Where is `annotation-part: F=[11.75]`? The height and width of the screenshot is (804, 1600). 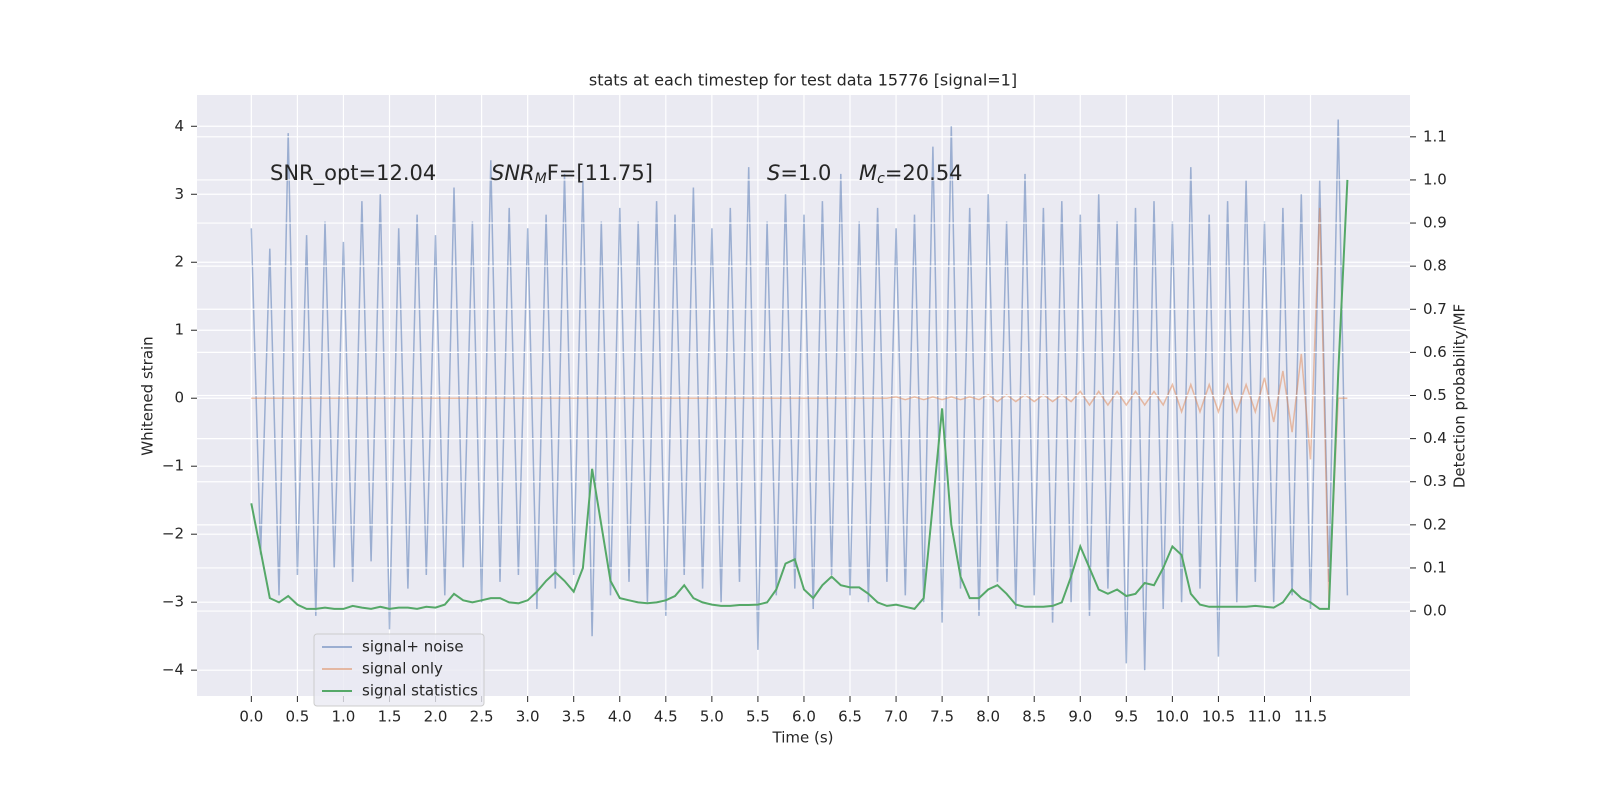 annotation-part: F=[11.75] is located at coordinates (600, 173).